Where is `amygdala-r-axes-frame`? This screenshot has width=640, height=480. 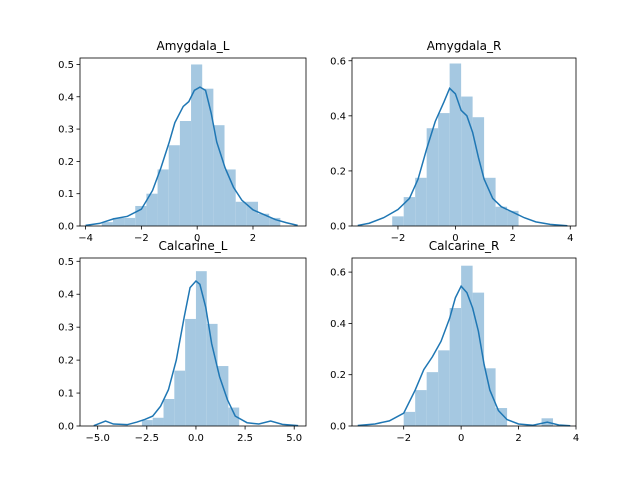
amygdala-r-axes-frame is located at coordinates (464, 142).